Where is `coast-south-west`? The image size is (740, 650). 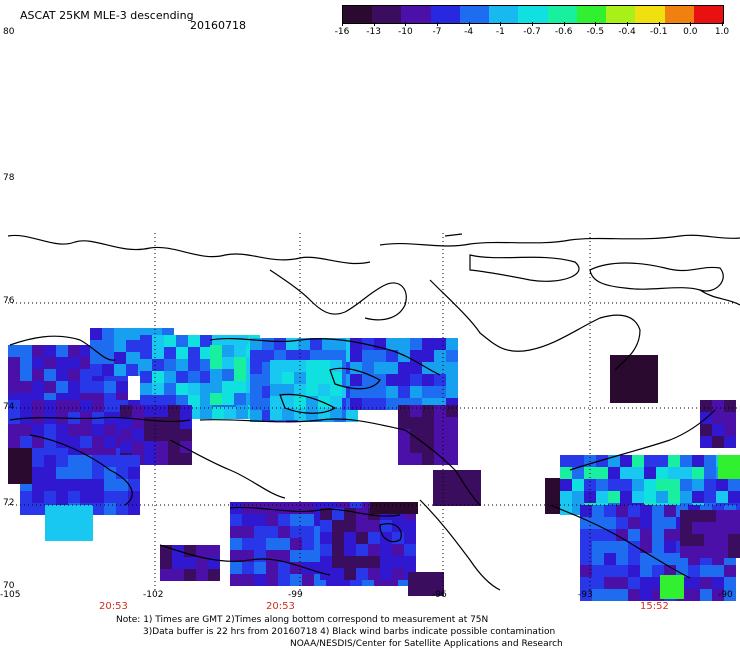 coast-south-west is located at coordinates (100, 419).